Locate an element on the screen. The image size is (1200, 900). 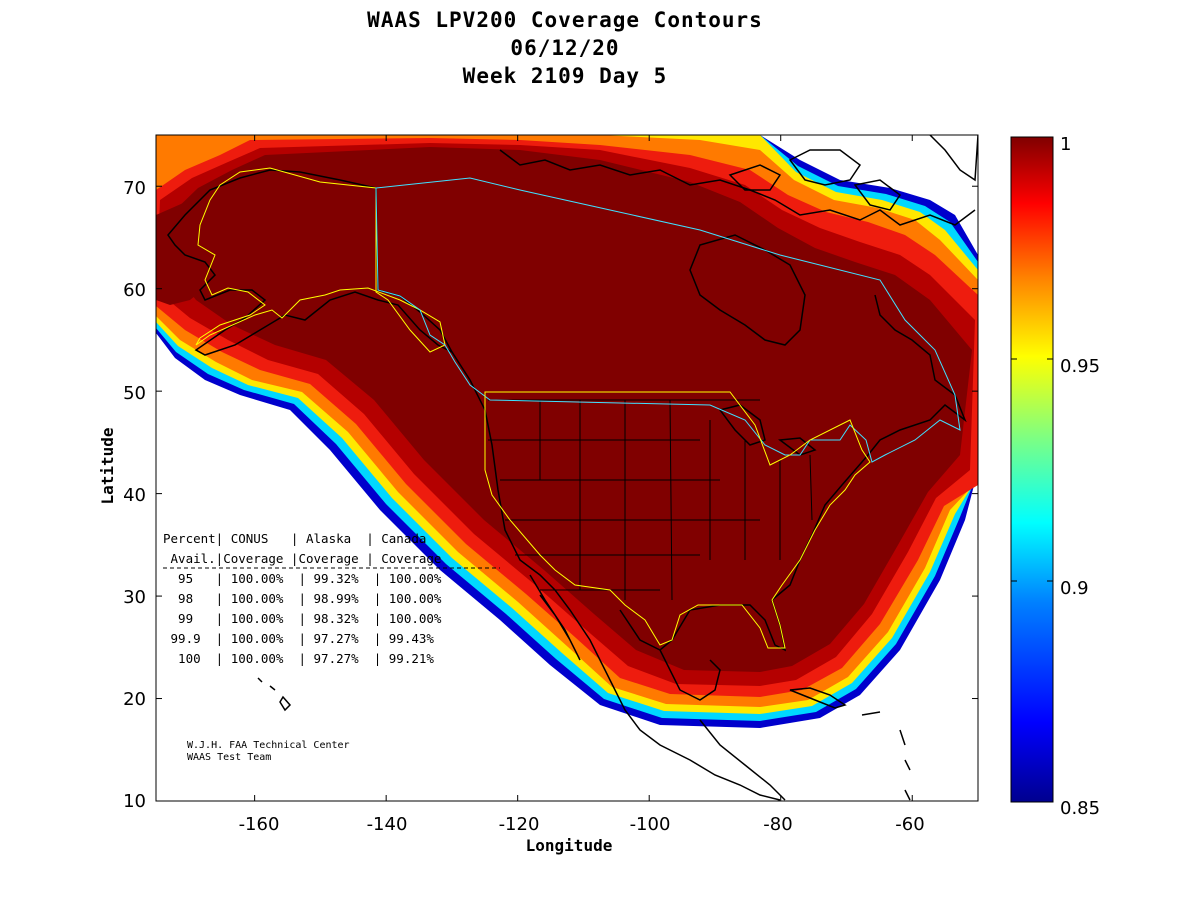
coastline-islands is located at coordinates (815, 180).